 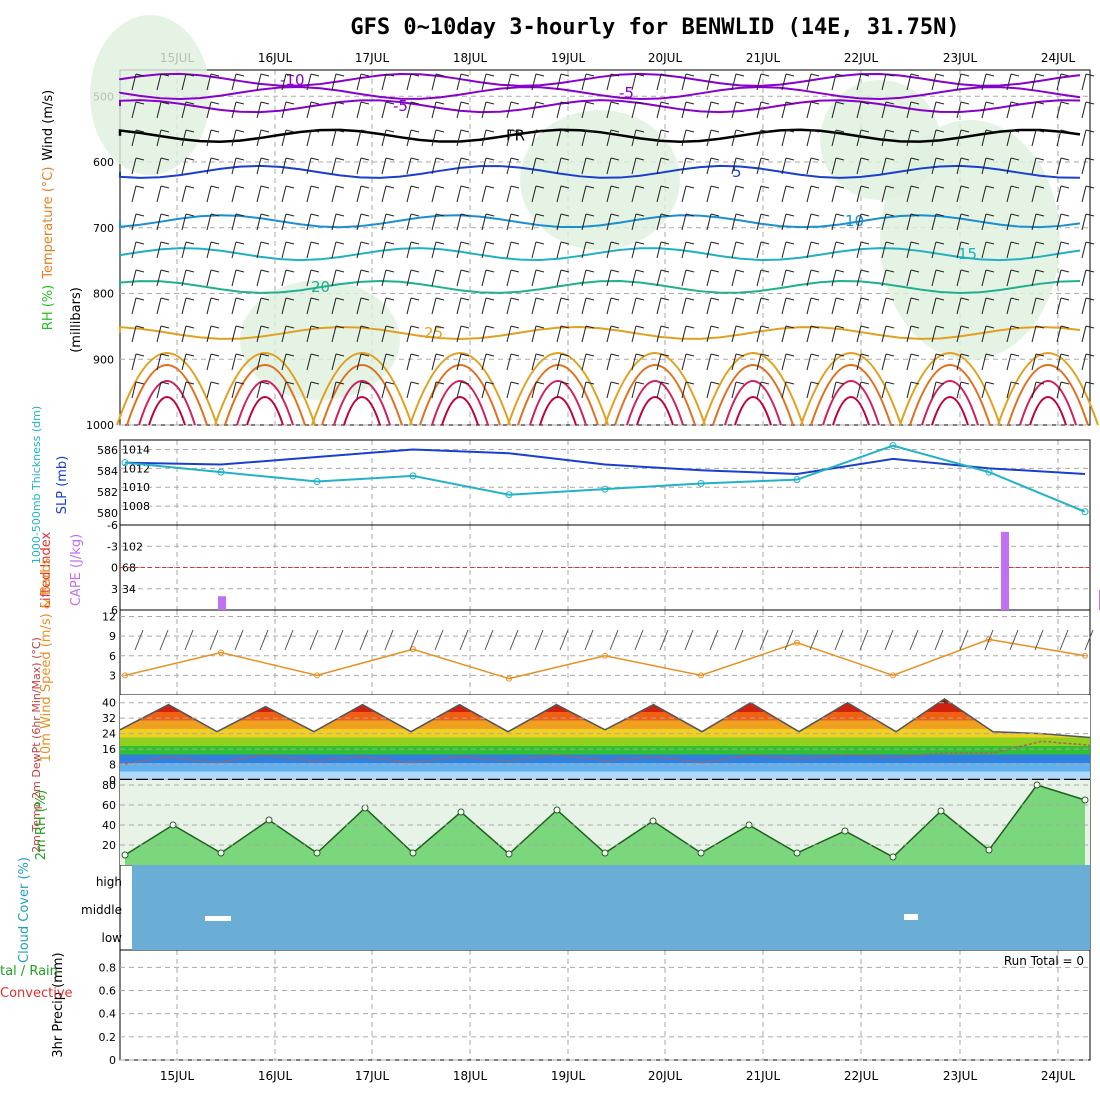 I want to click on upper-air-ylabel2: (millibars), so click(x=76, y=320).